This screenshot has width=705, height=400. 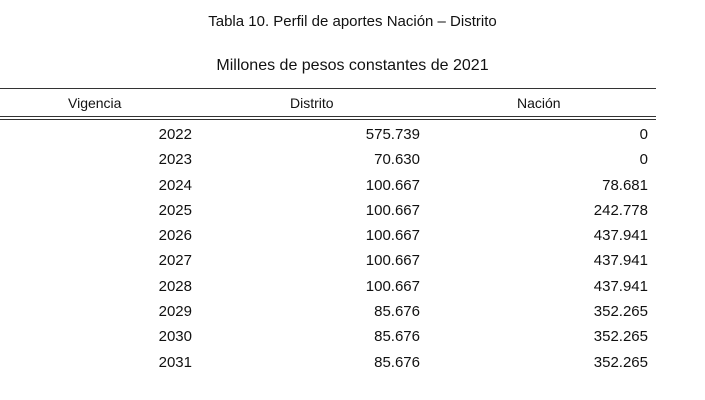 What do you see at coordinates (175, 185) in the screenshot?
I see `cell-vigencia: 2024` at bounding box center [175, 185].